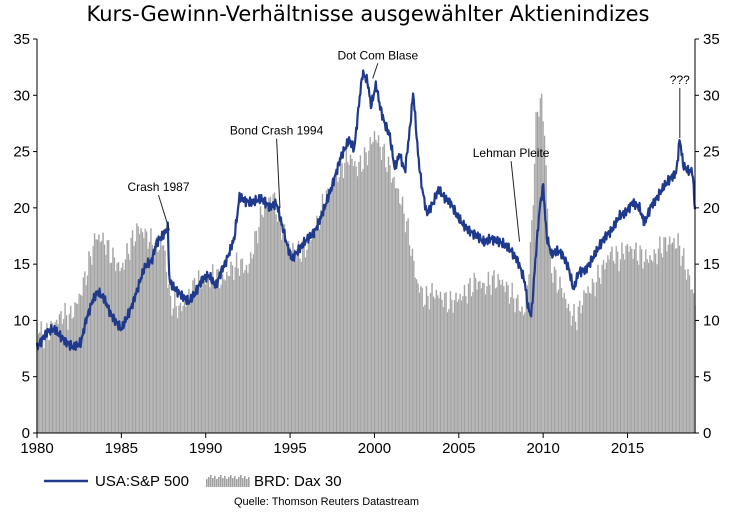  Describe the element at coordinates (142, 481) in the screenshot. I see `legend-label-sp500: USA:S&P 500` at that location.